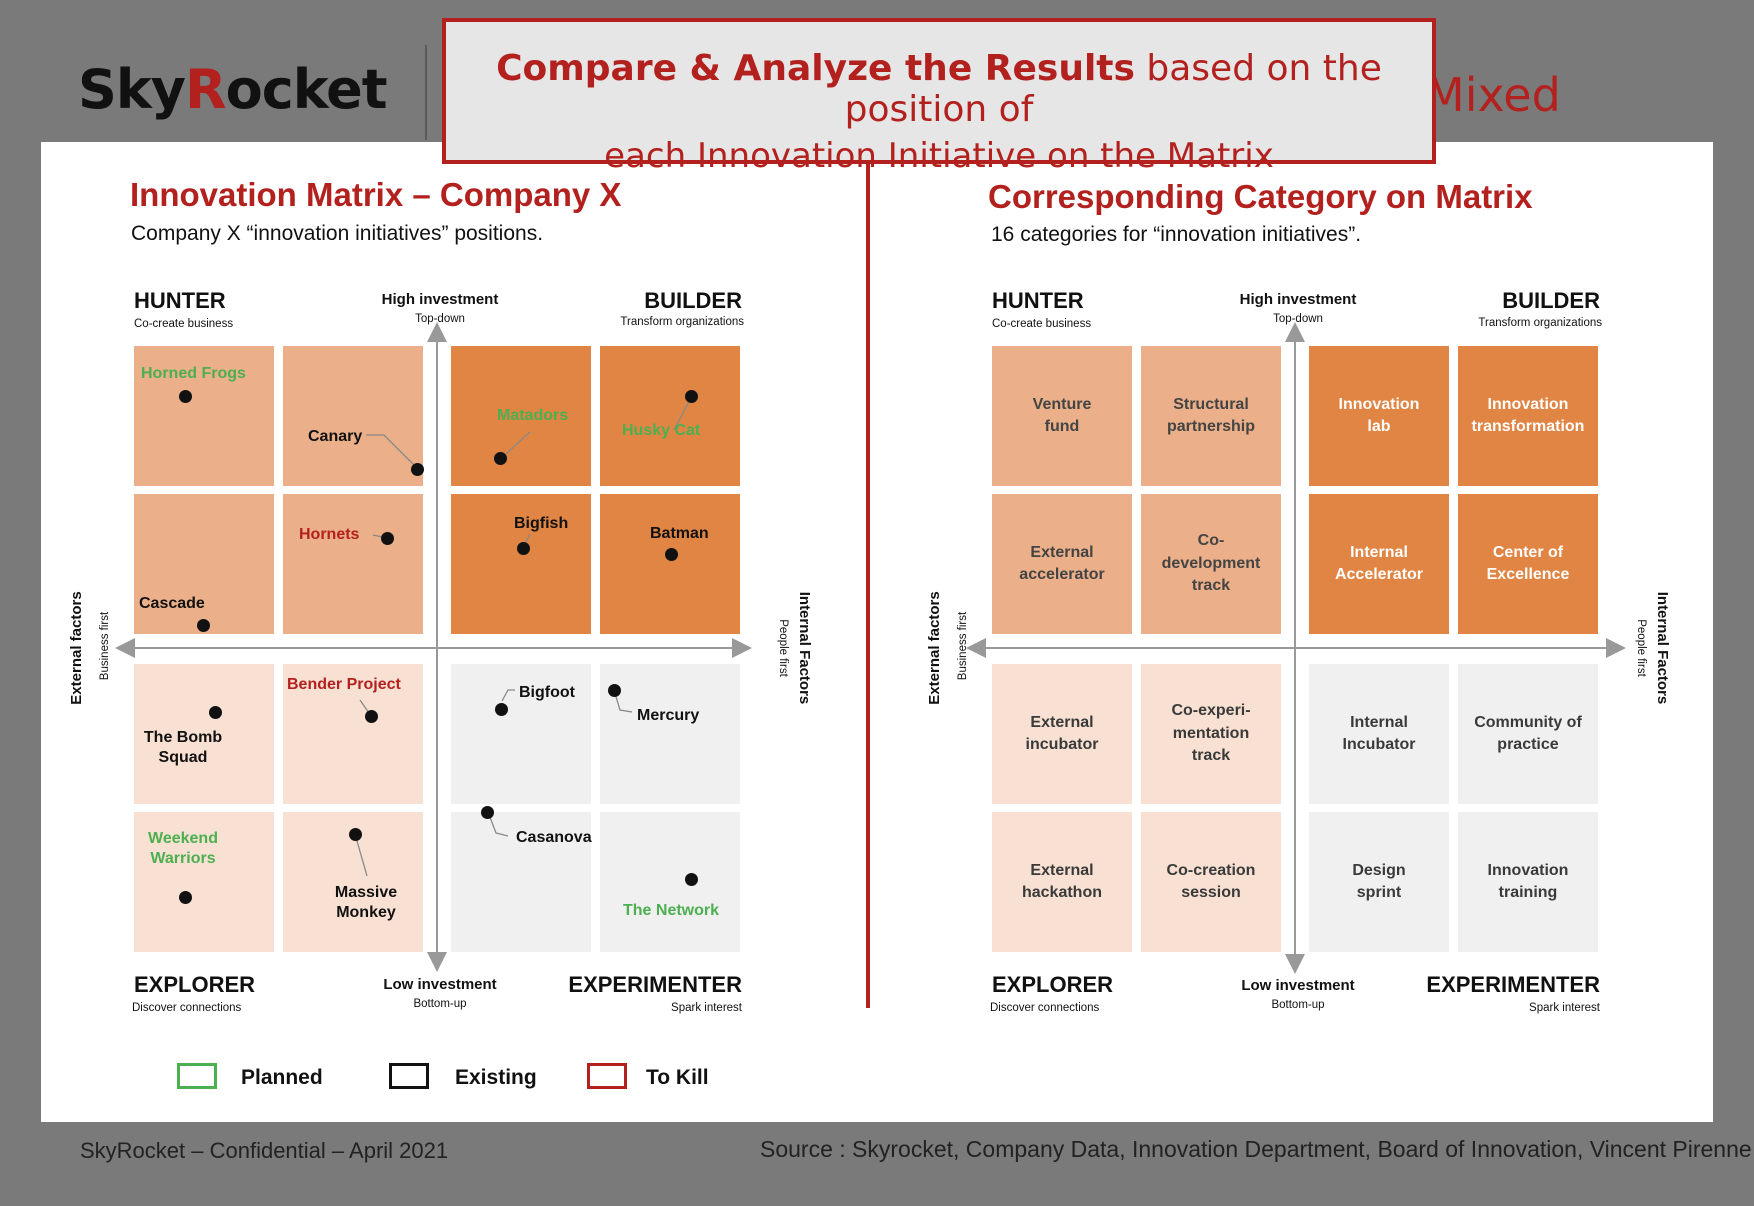 Image resolution: width=1754 pixels, height=1206 pixels. I want to click on legend-existing-swatch, so click(409, 1076).